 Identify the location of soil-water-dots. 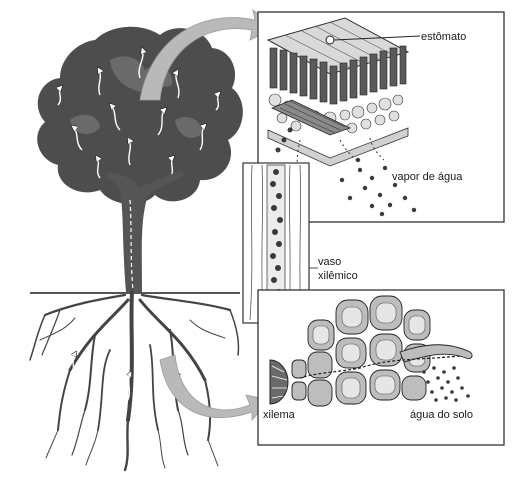
(446, 384).